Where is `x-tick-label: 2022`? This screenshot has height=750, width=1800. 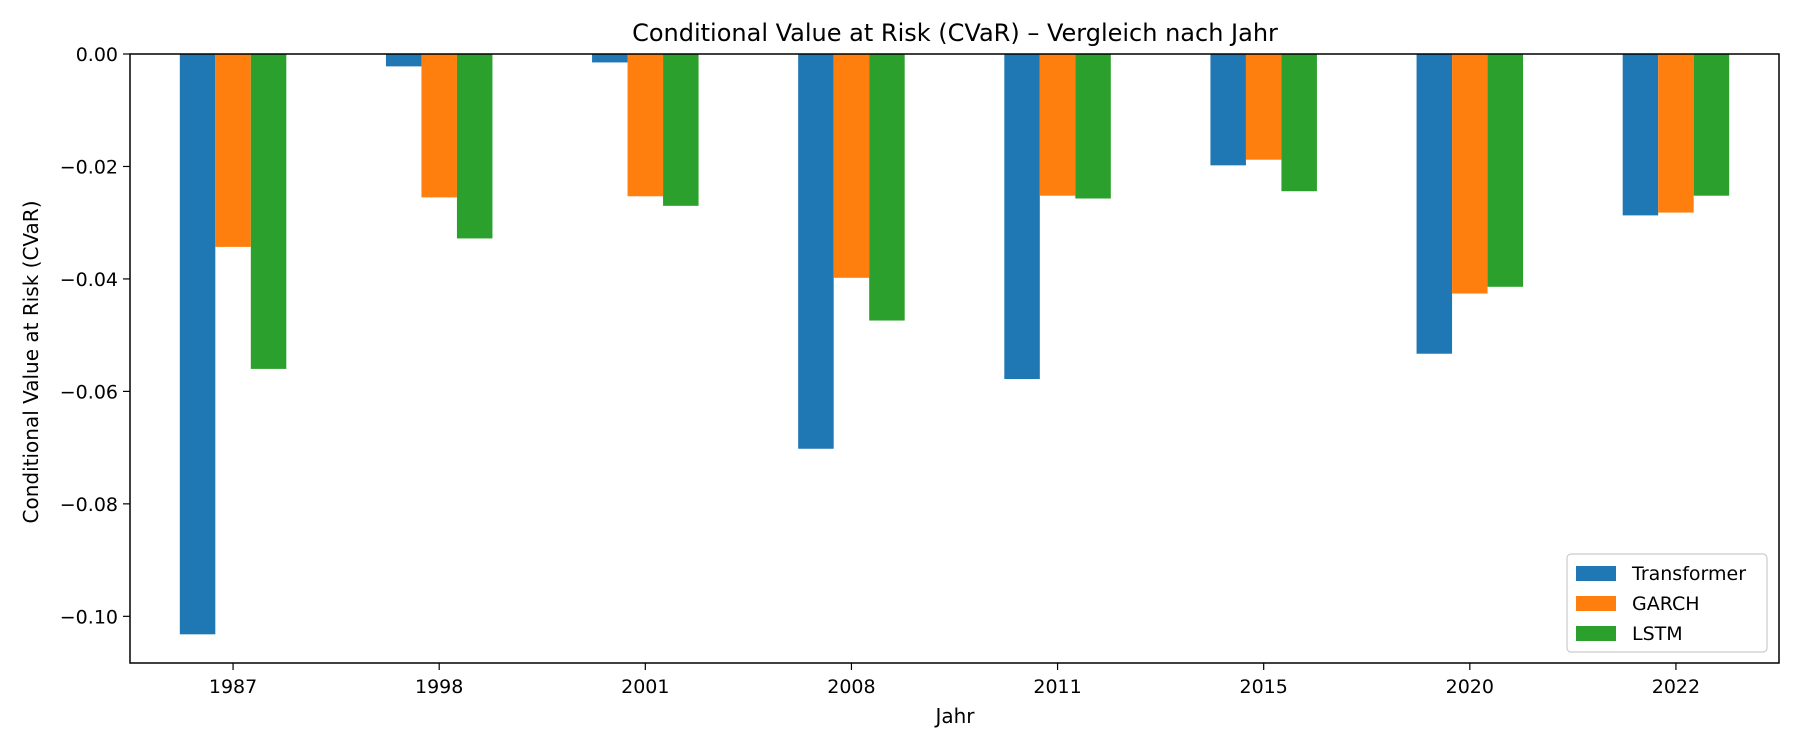
x-tick-label: 2022 is located at coordinates (1676, 687).